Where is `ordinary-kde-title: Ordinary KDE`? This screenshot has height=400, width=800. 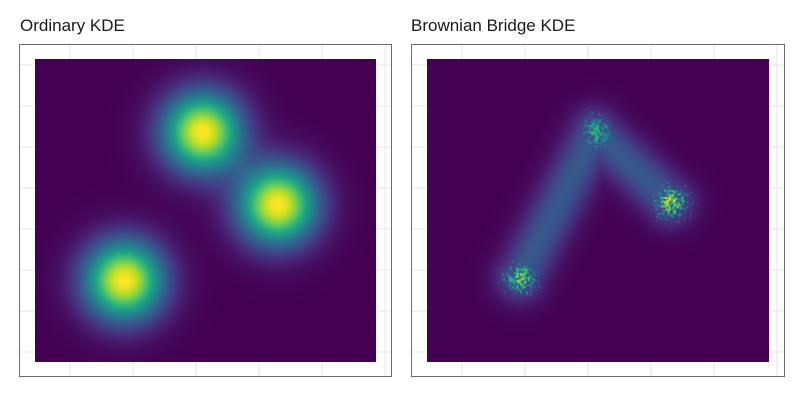
ordinary-kde-title: Ordinary KDE is located at coordinates (72, 25).